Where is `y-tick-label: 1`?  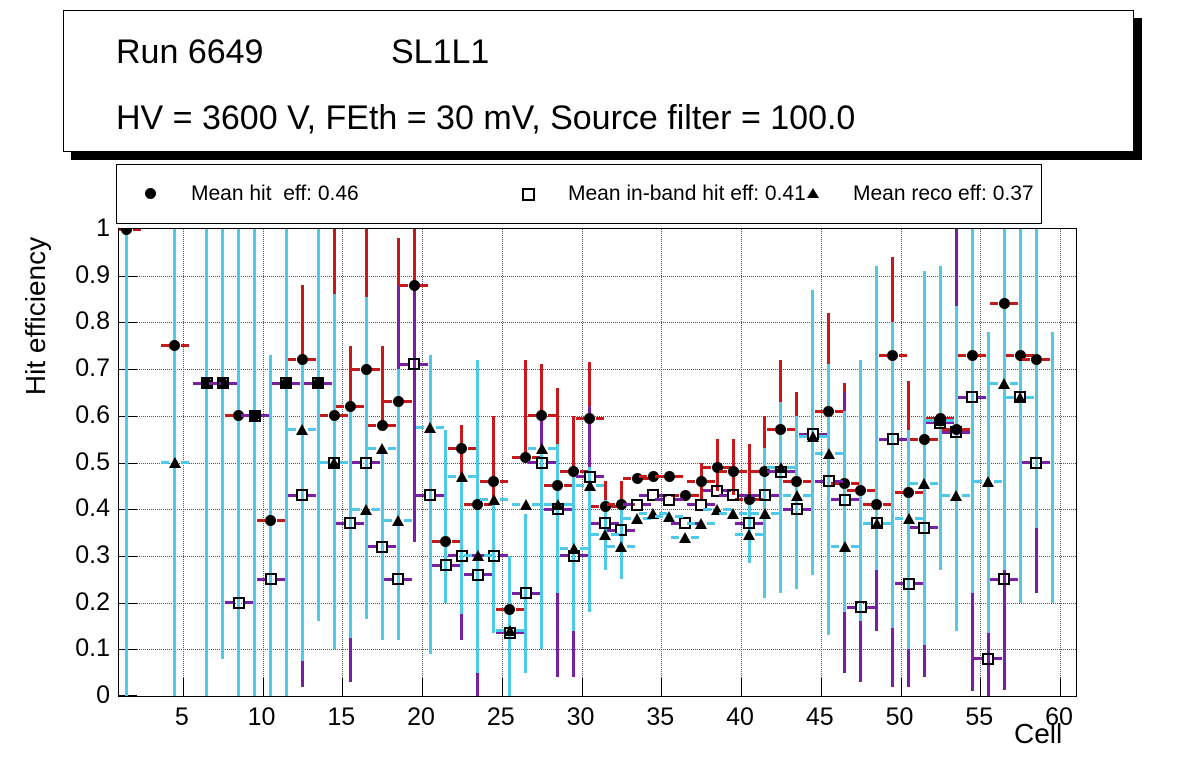
y-tick-label: 1 is located at coordinates (103, 228).